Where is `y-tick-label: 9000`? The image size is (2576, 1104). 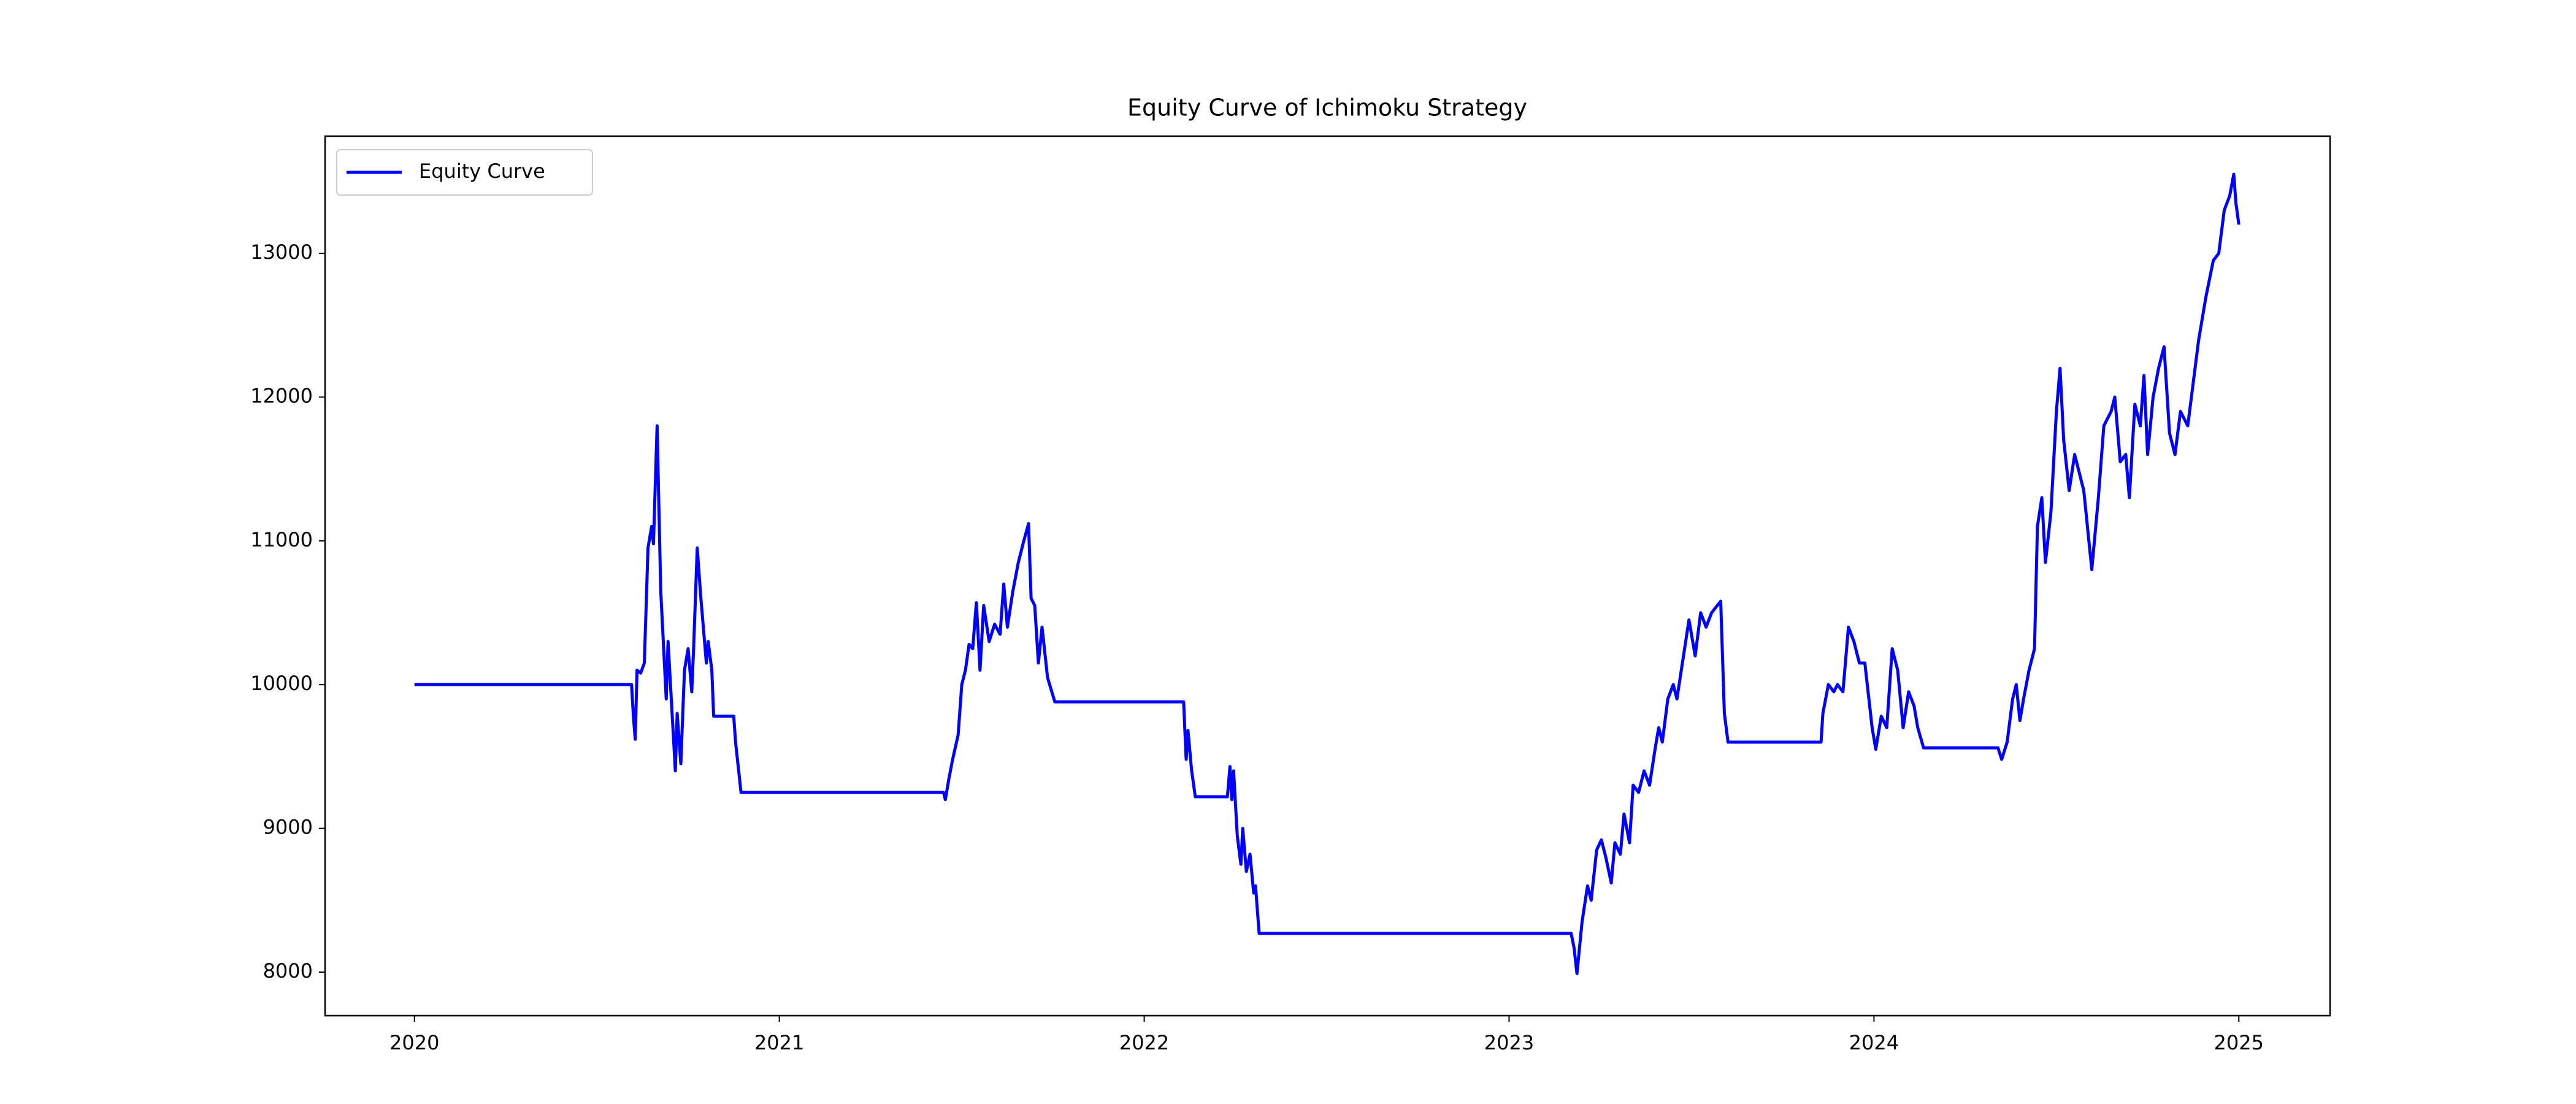
y-tick-label: 9000 is located at coordinates (288, 827).